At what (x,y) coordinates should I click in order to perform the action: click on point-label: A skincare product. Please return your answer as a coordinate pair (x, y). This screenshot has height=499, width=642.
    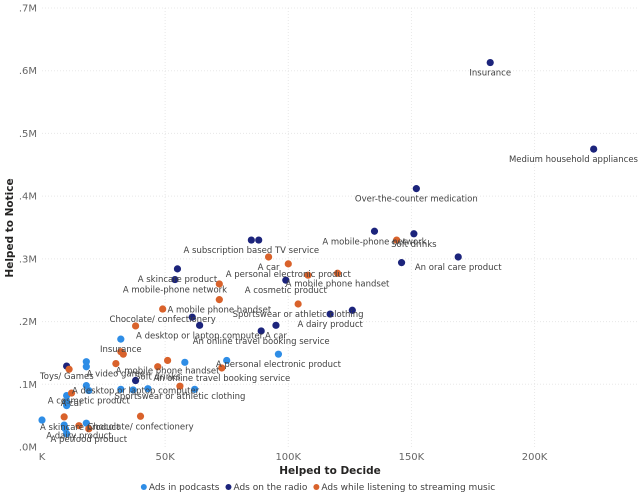
    Looking at the image, I should click on (178, 280).